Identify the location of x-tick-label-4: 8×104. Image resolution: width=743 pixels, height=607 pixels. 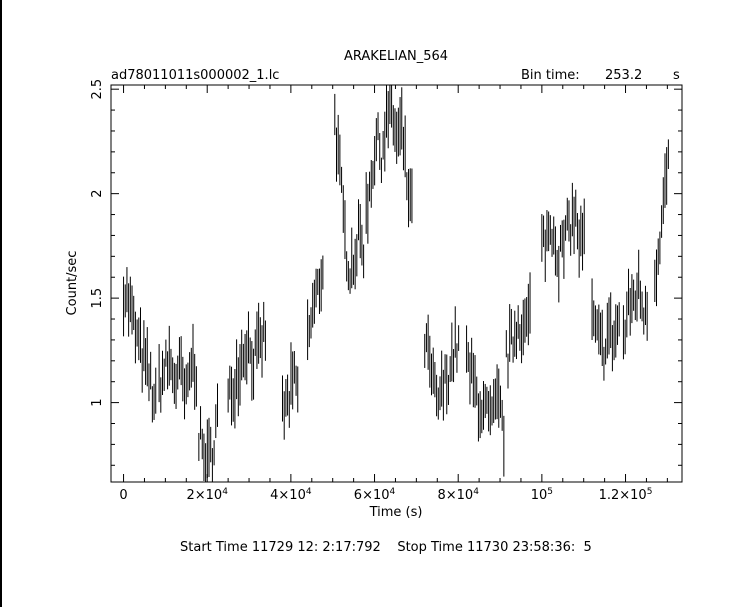
(458, 495).